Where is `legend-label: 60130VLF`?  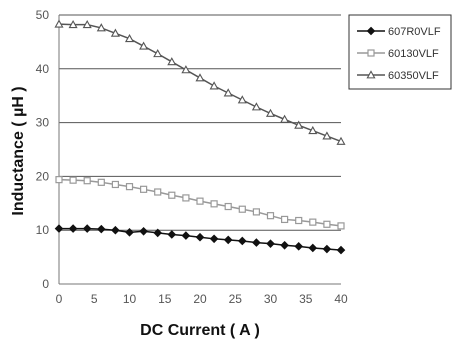
legend-label: 60130VLF is located at coordinates (413, 54).